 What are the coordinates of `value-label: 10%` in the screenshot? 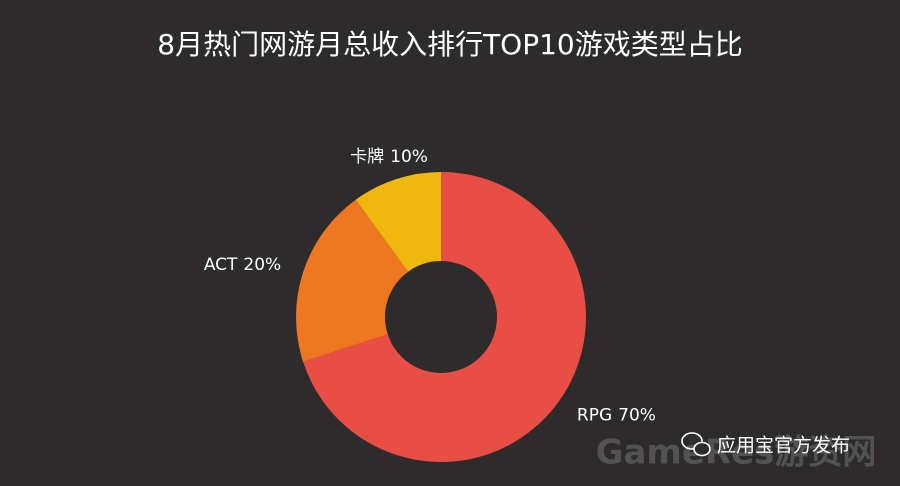 It's located at (409, 157).